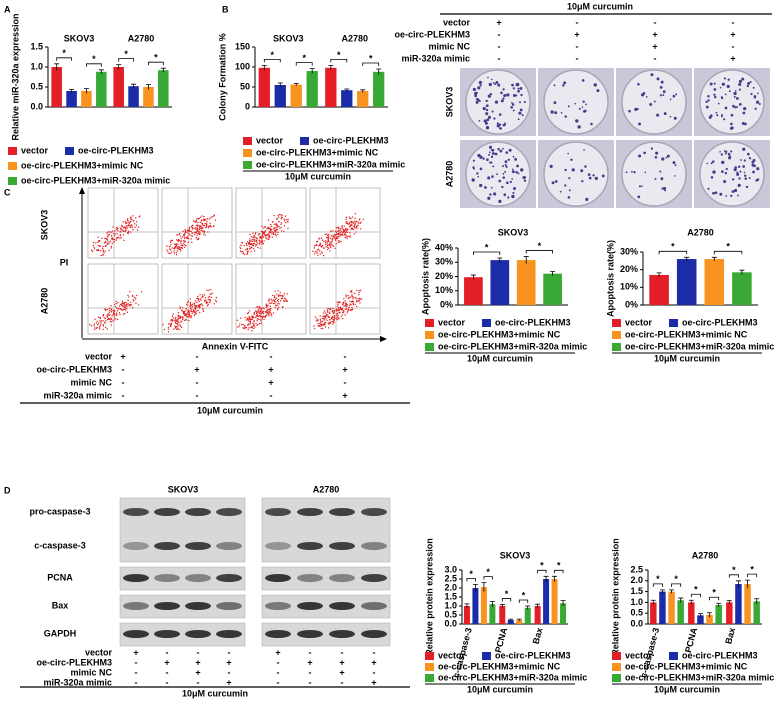  Describe the element at coordinates (429, 597) in the screenshot. I see `y-axis-label: Relative protein expression` at that location.